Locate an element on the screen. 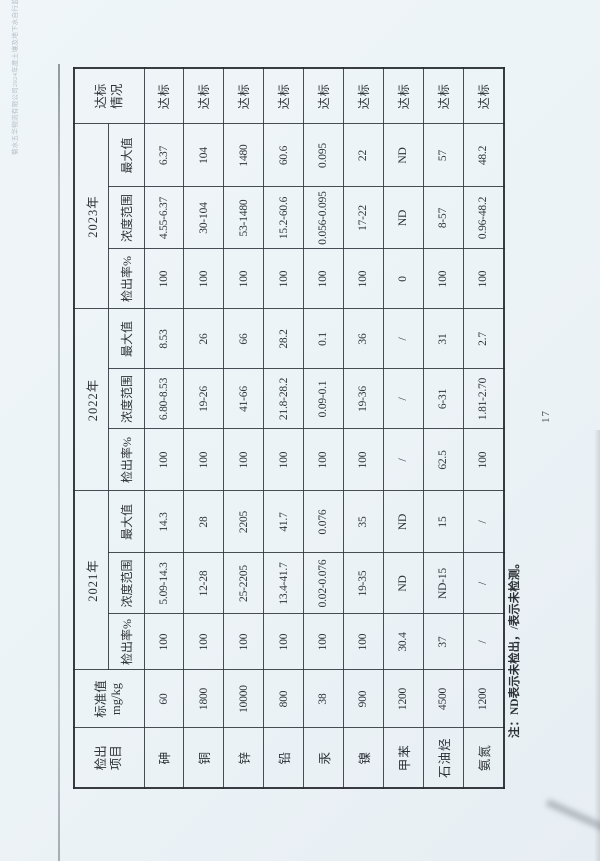  row-item-name: 铅 is located at coordinates (283, 758).